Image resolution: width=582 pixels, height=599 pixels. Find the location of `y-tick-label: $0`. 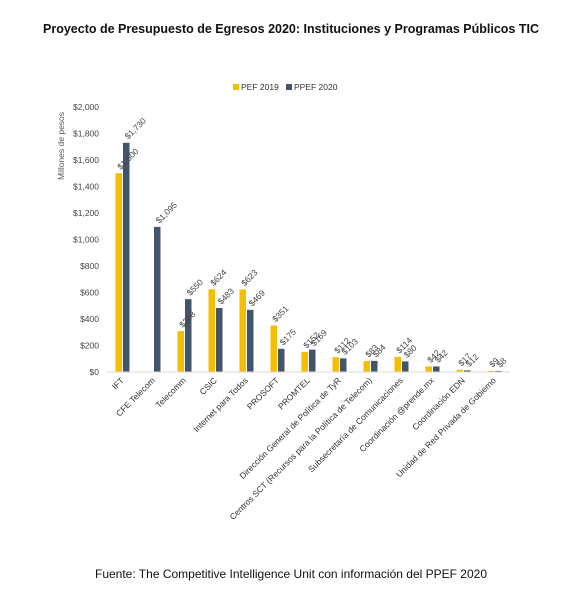

y-tick-label: $0 is located at coordinates (95, 372).